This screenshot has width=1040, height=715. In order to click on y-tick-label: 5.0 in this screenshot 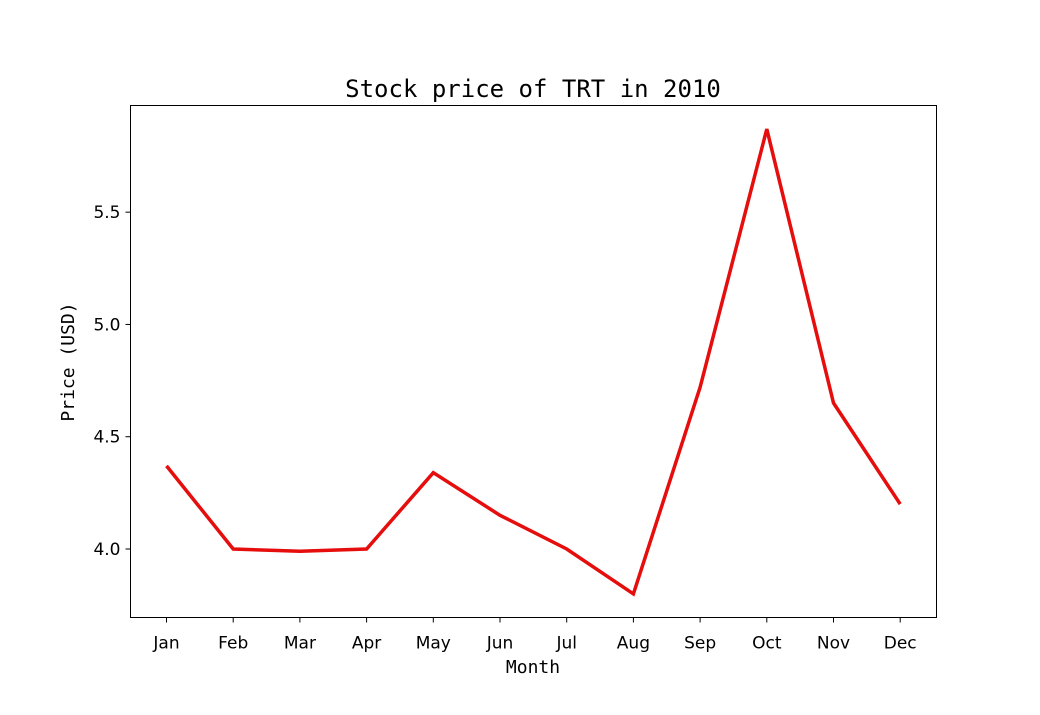, I will do `click(106, 325)`.